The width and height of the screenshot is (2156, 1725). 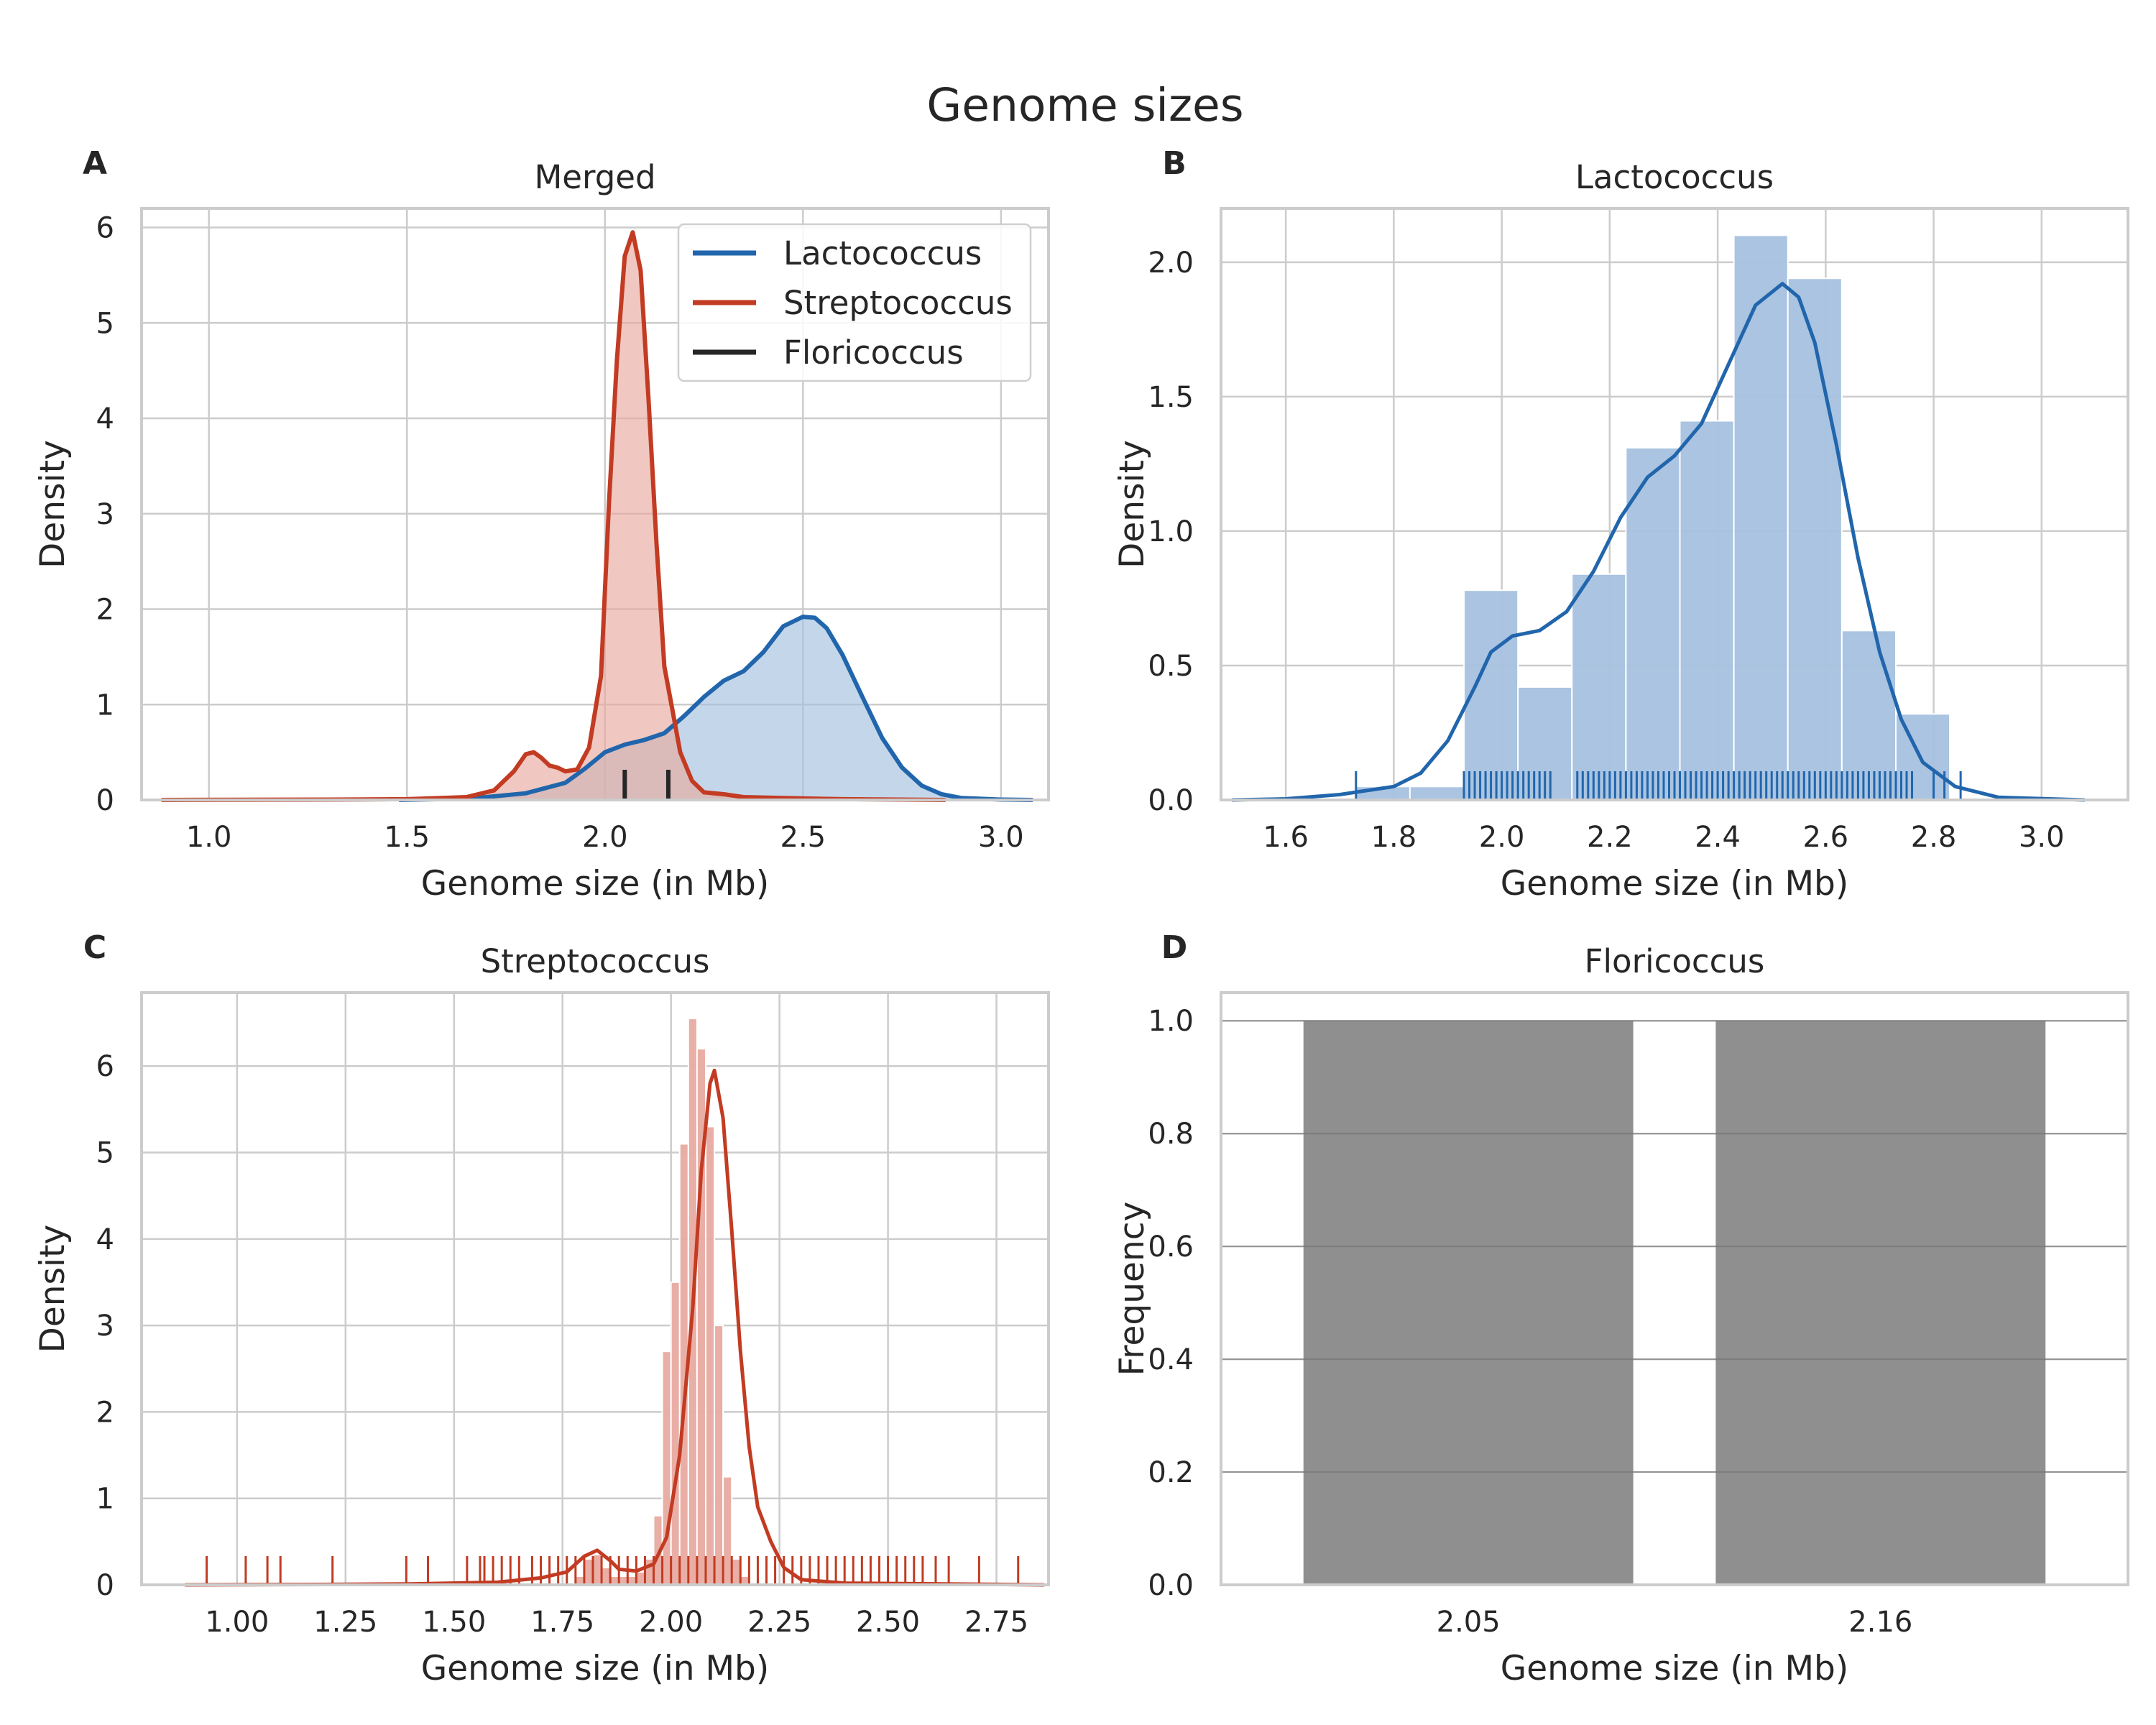 I want to click on panel-title: Merged, so click(x=595, y=177).